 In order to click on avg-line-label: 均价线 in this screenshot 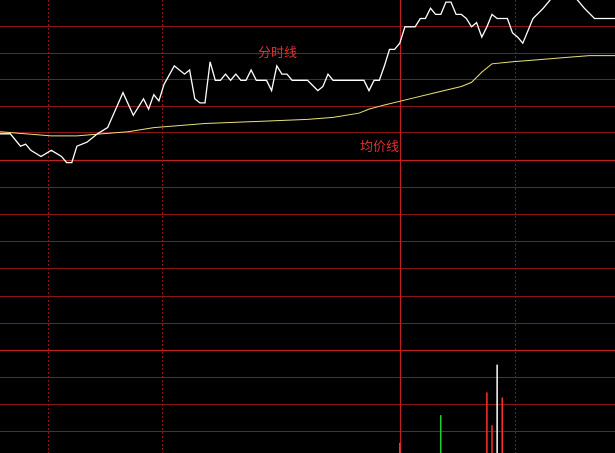, I will do `click(379, 147)`.